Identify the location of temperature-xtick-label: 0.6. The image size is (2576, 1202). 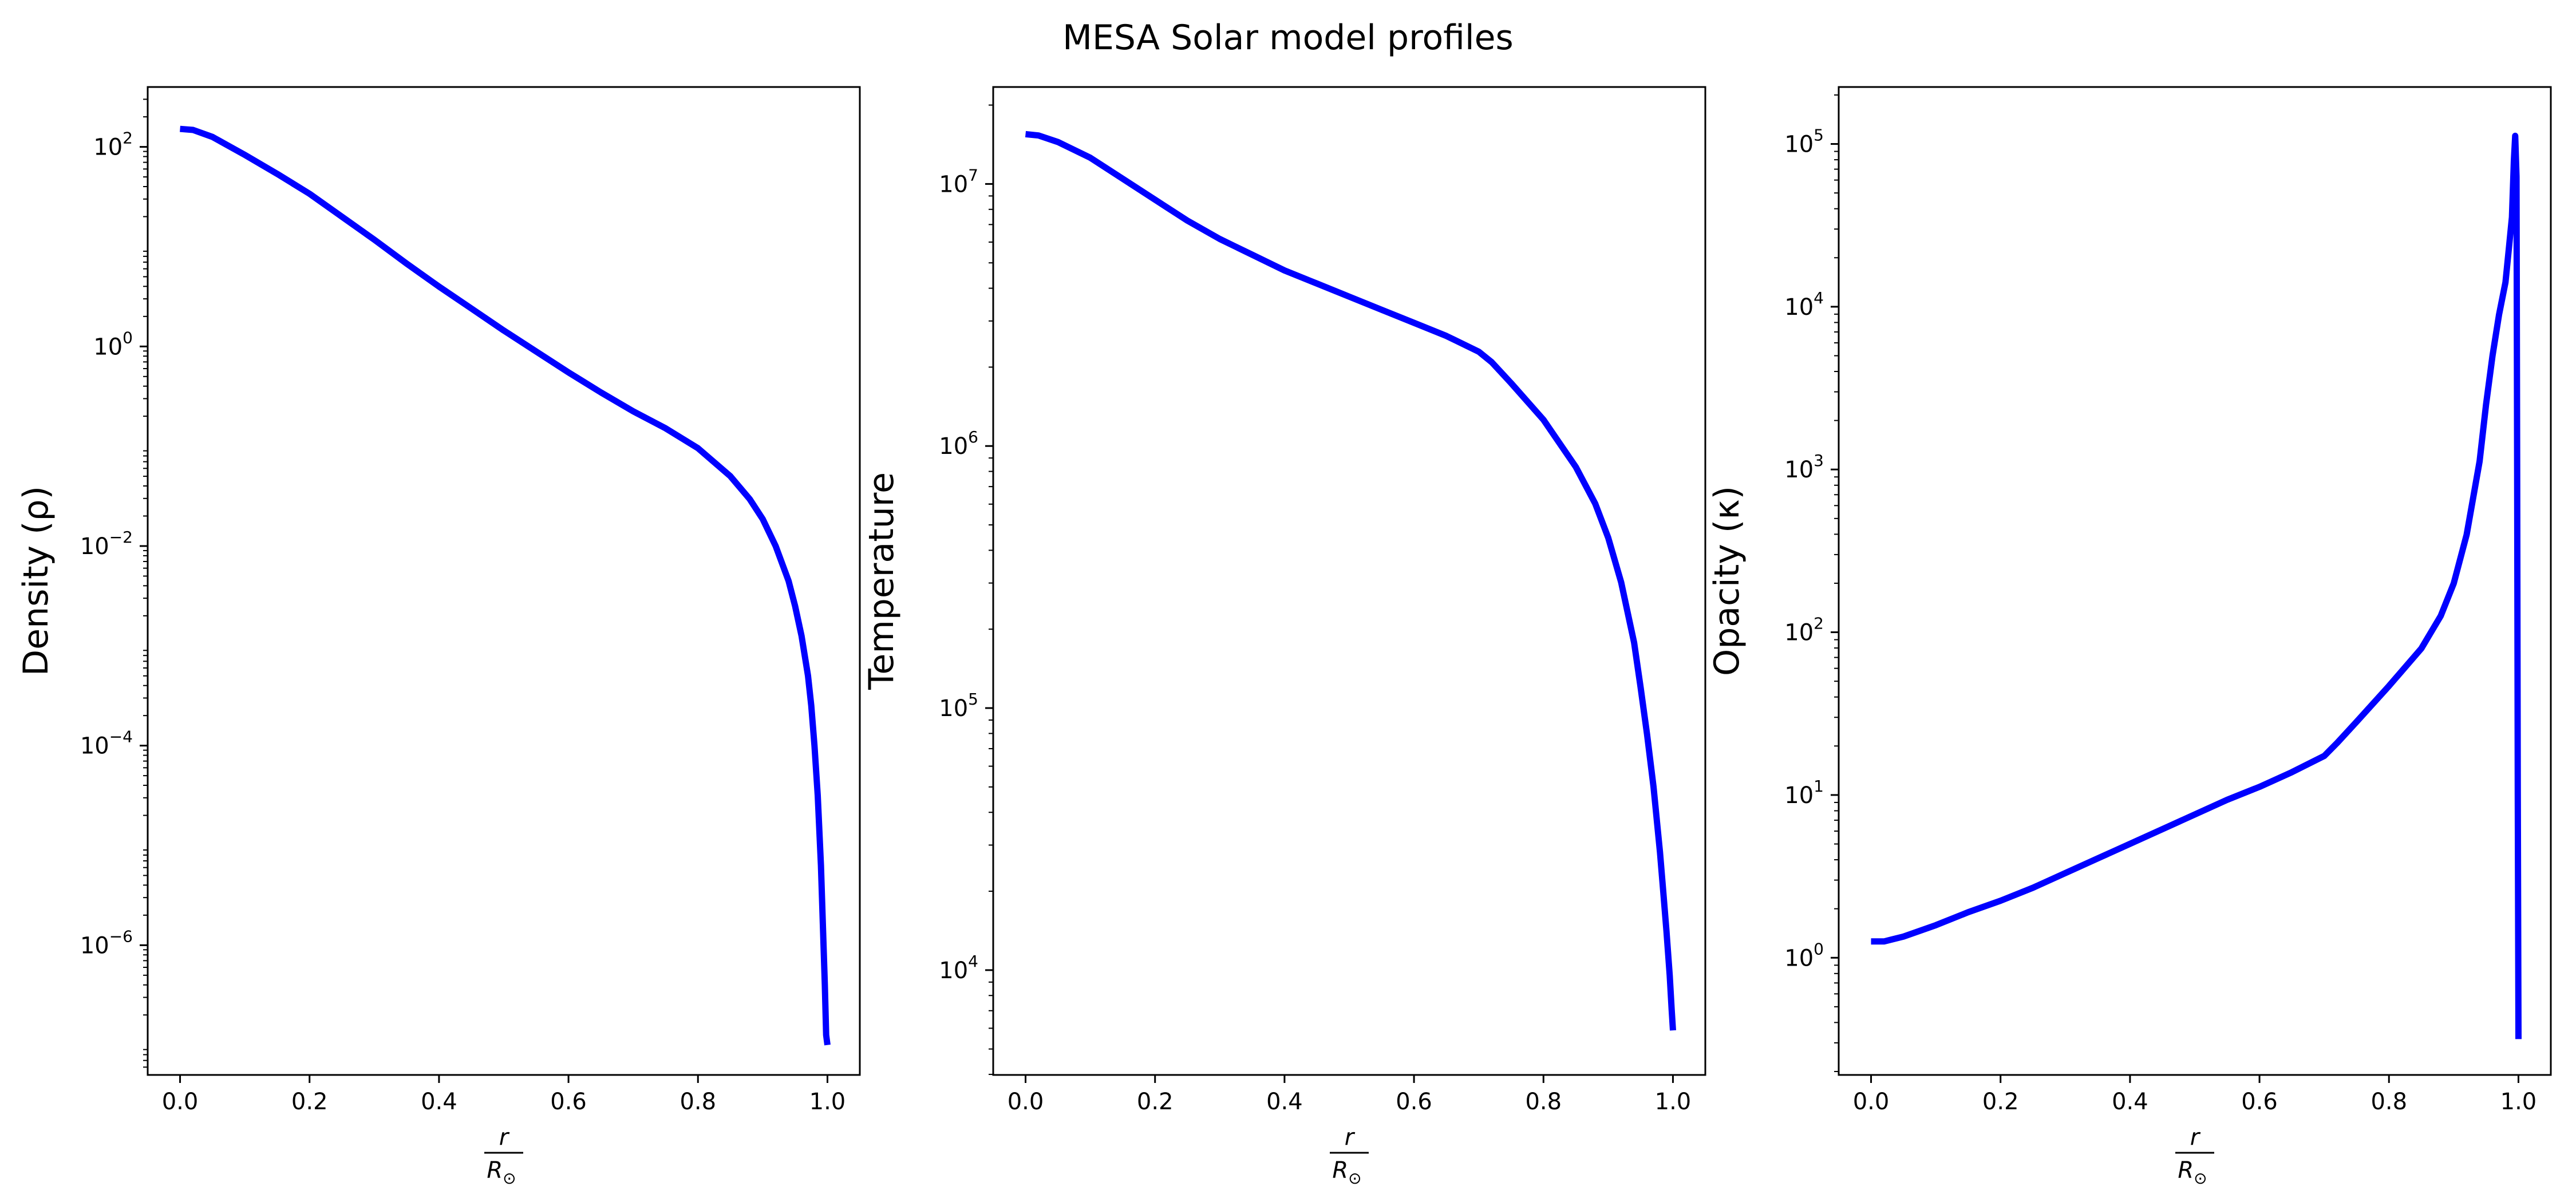
(1414, 1102).